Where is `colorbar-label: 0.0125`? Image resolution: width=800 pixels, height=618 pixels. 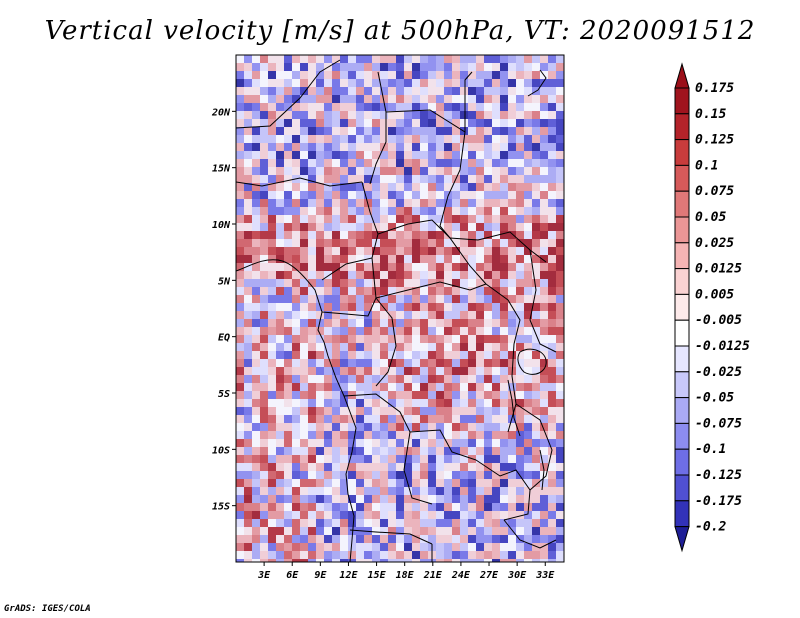
colorbar-label: 0.0125 is located at coordinates (718, 269).